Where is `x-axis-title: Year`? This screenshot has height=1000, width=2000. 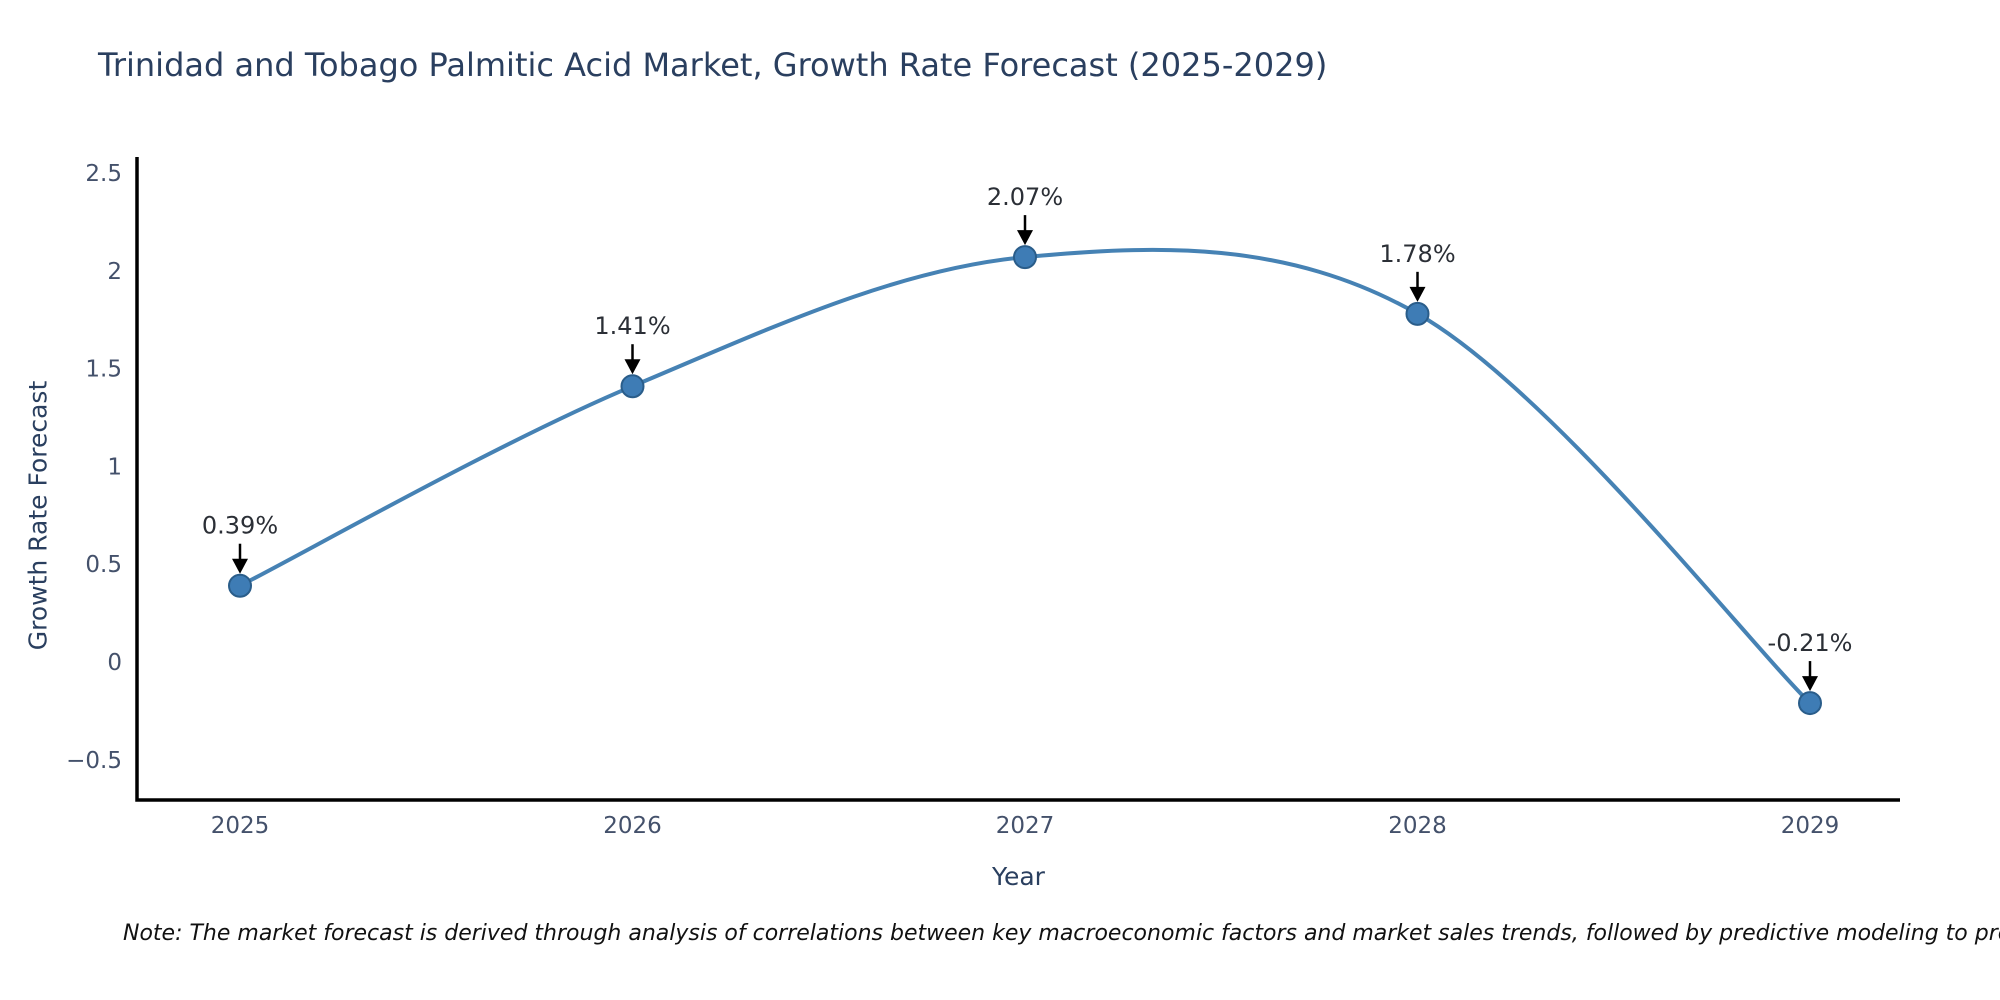
x-axis-title: Year is located at coordinates (1018, 876).